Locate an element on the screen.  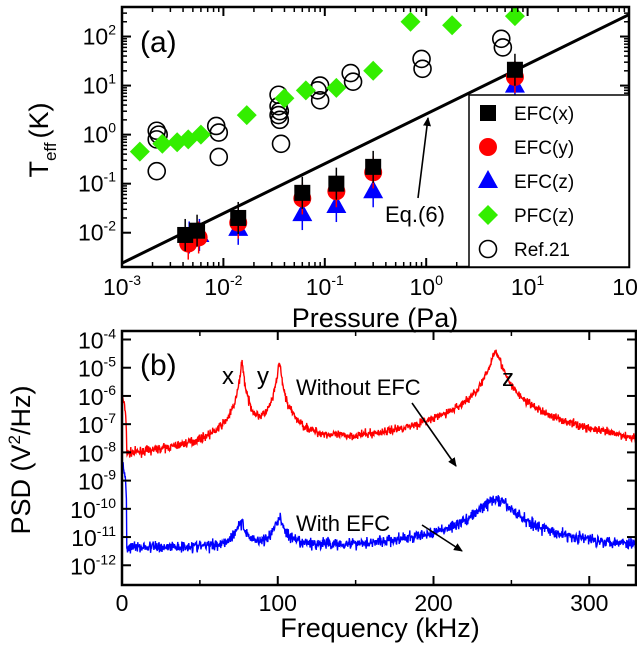
peak-y-label: y is located at coordinates (263, 376).